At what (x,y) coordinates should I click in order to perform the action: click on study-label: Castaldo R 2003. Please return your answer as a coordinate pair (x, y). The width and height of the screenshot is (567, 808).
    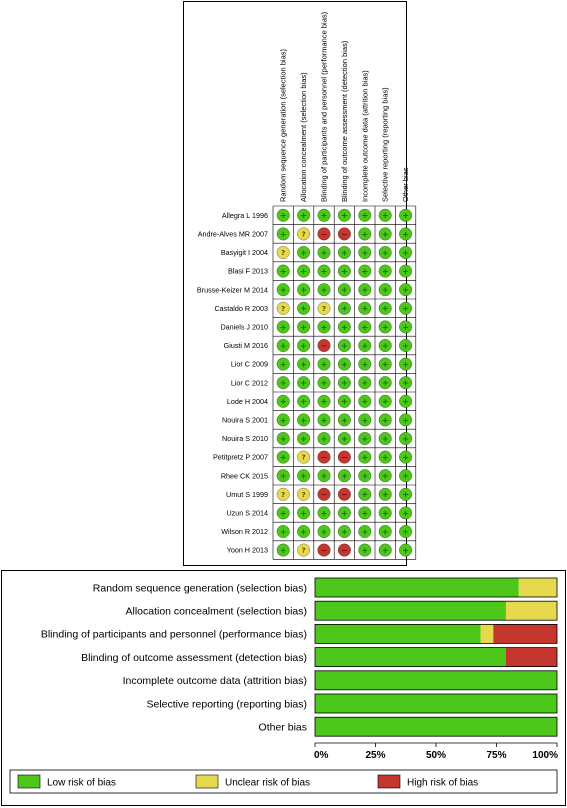
    Looking at the image, I should click on (241, 308).